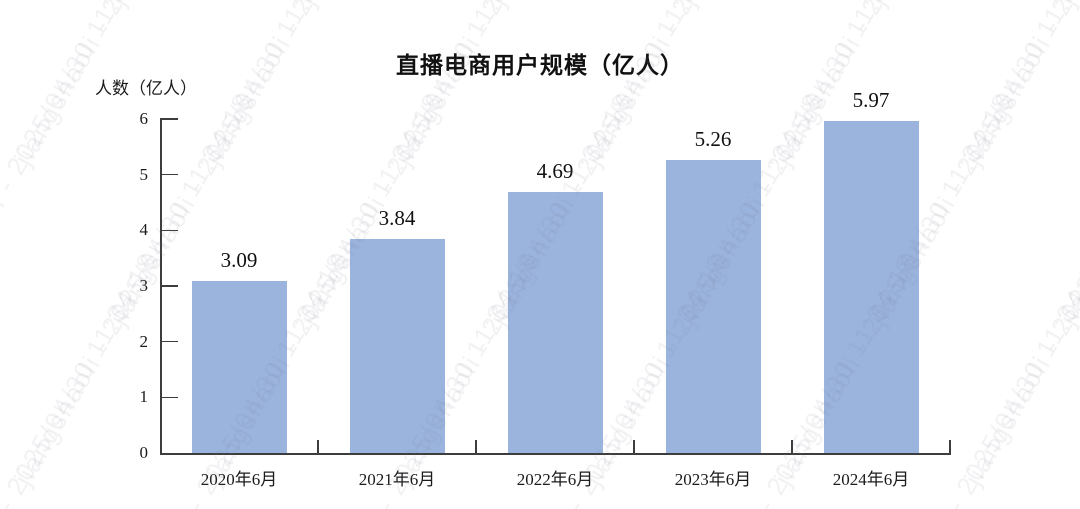 The height and width of the screenshot is (509, 1080). What do you see at coordinates (713, 139) in the screenshot?
I see `bar-value-label: 5.26` at bounding box center [713, 139].